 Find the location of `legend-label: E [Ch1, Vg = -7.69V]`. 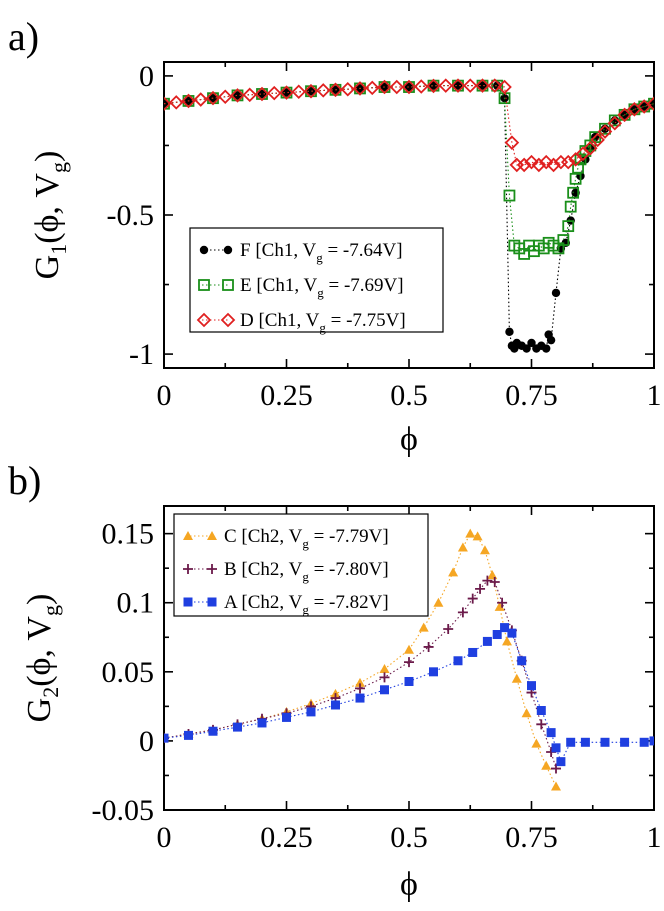

legend-label: E [Ch1, Vg = -7.69V] is located at coordinates (322, 287).